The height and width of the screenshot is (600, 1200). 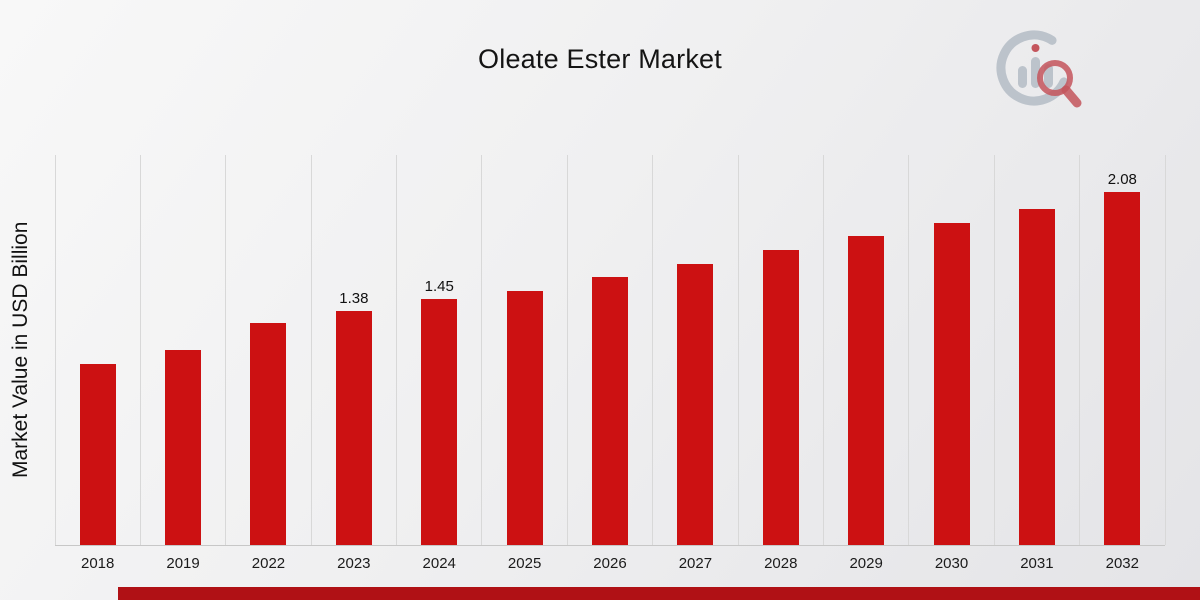 I want to click on x-tick-2025: 2025, so click(x=524, y=563).